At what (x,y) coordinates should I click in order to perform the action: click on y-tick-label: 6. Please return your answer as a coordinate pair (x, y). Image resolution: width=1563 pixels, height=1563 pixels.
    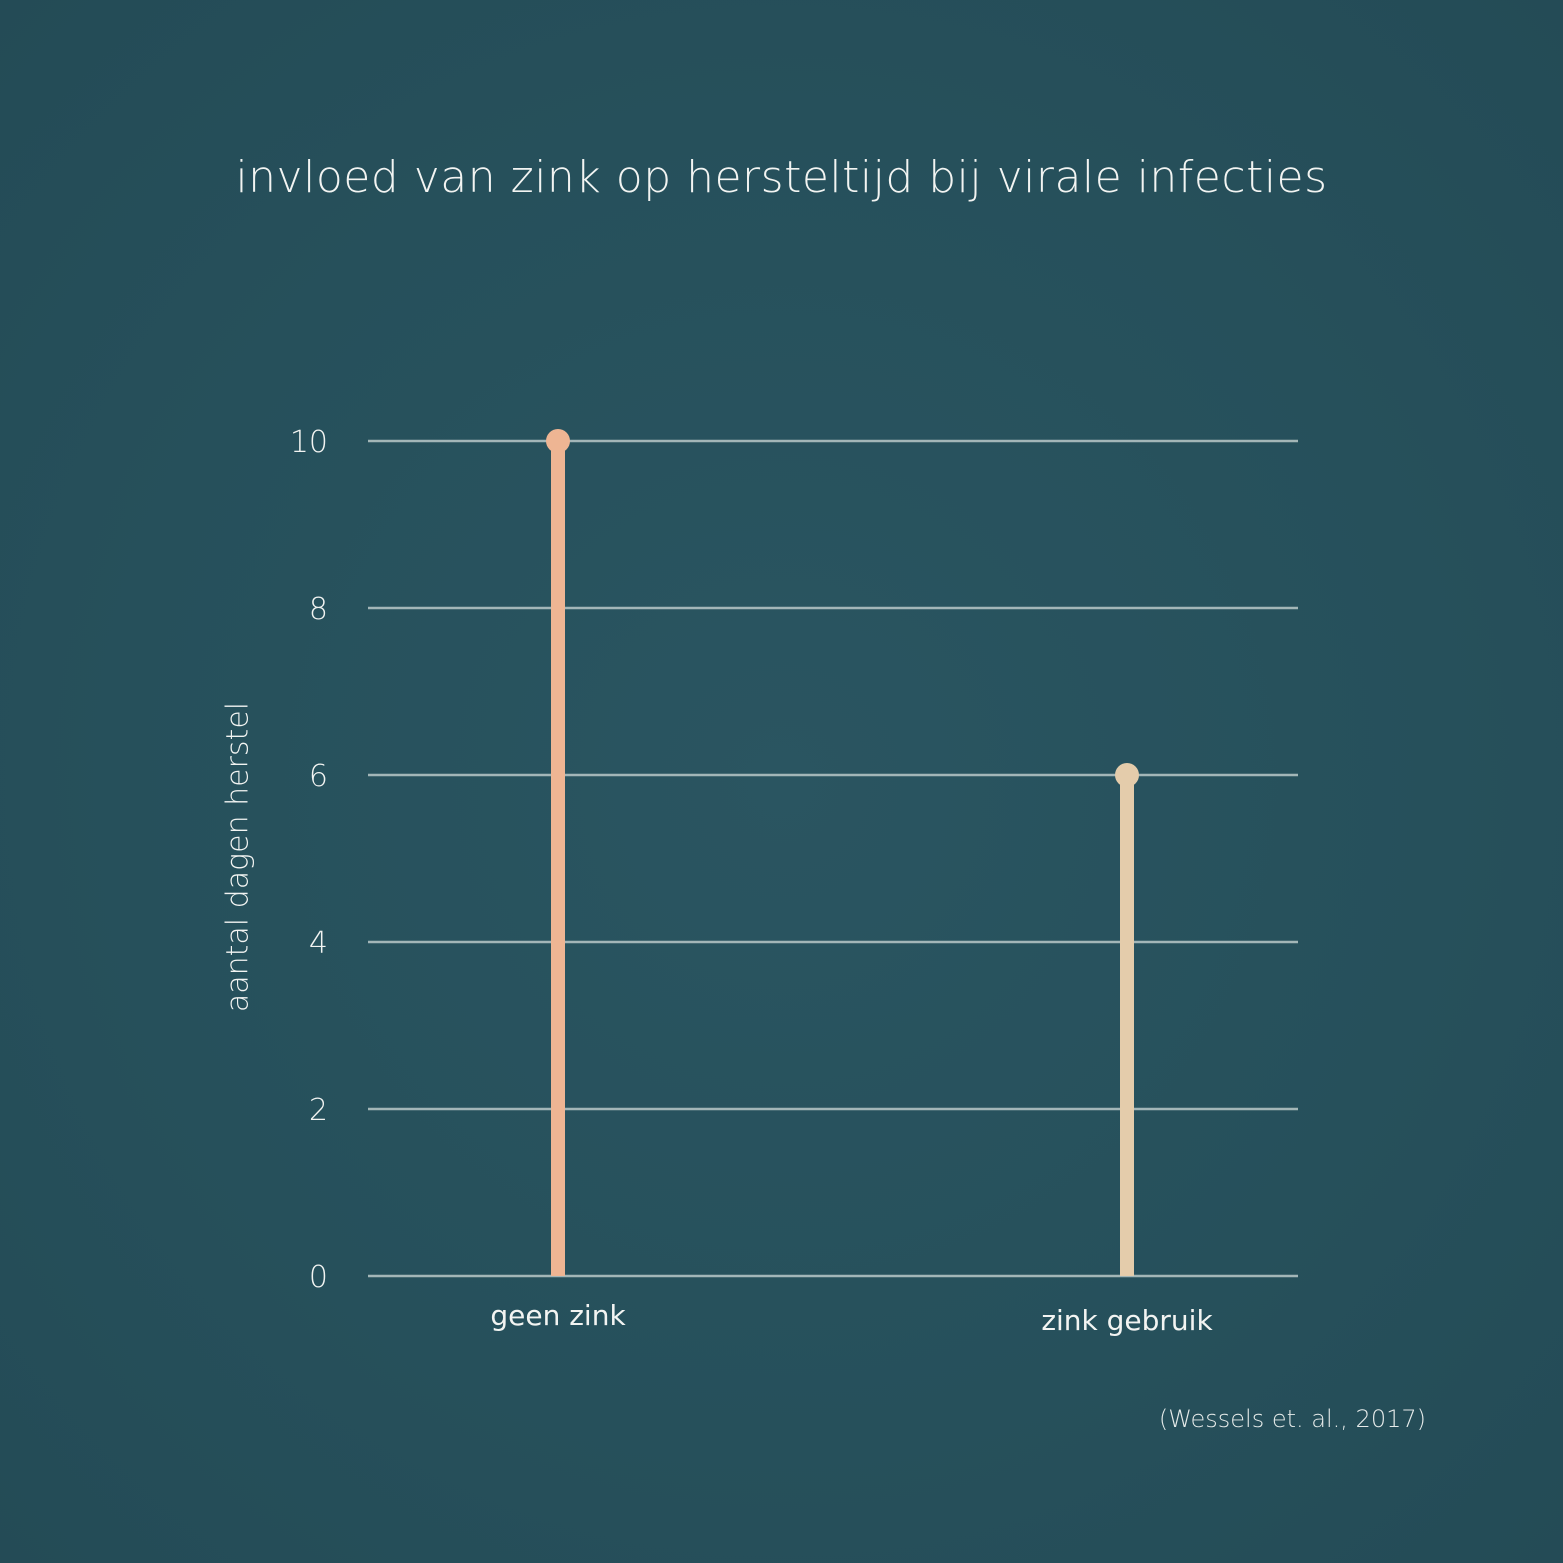
    Looking at the image, I should click on (318, 776).